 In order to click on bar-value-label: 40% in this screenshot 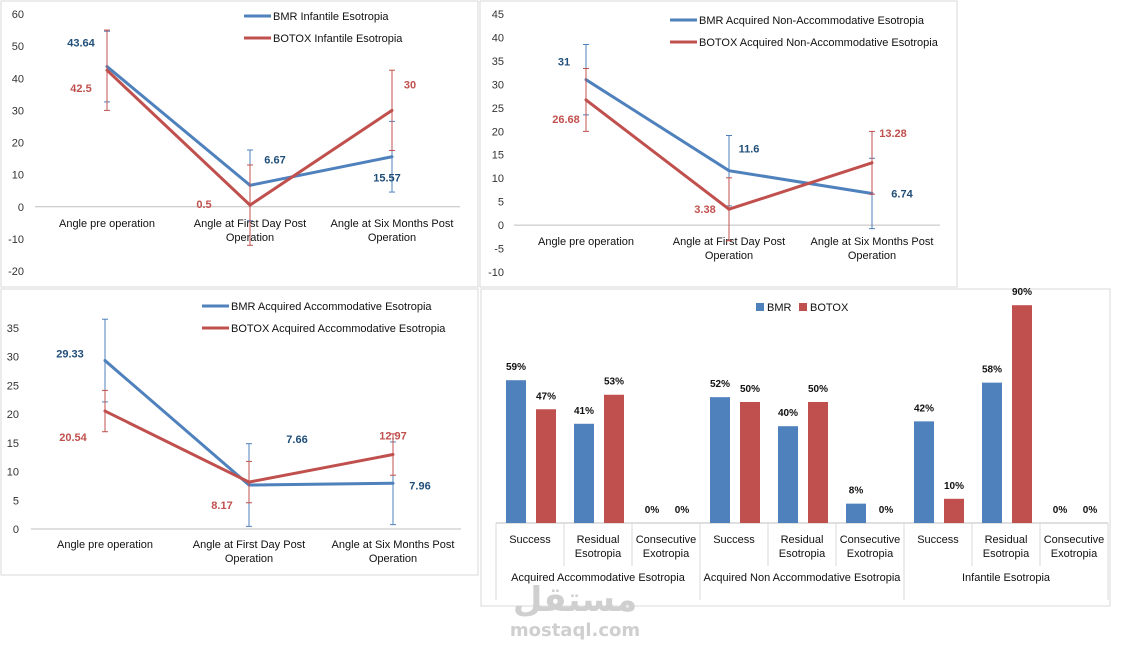, I will do `click(788, 413)`.